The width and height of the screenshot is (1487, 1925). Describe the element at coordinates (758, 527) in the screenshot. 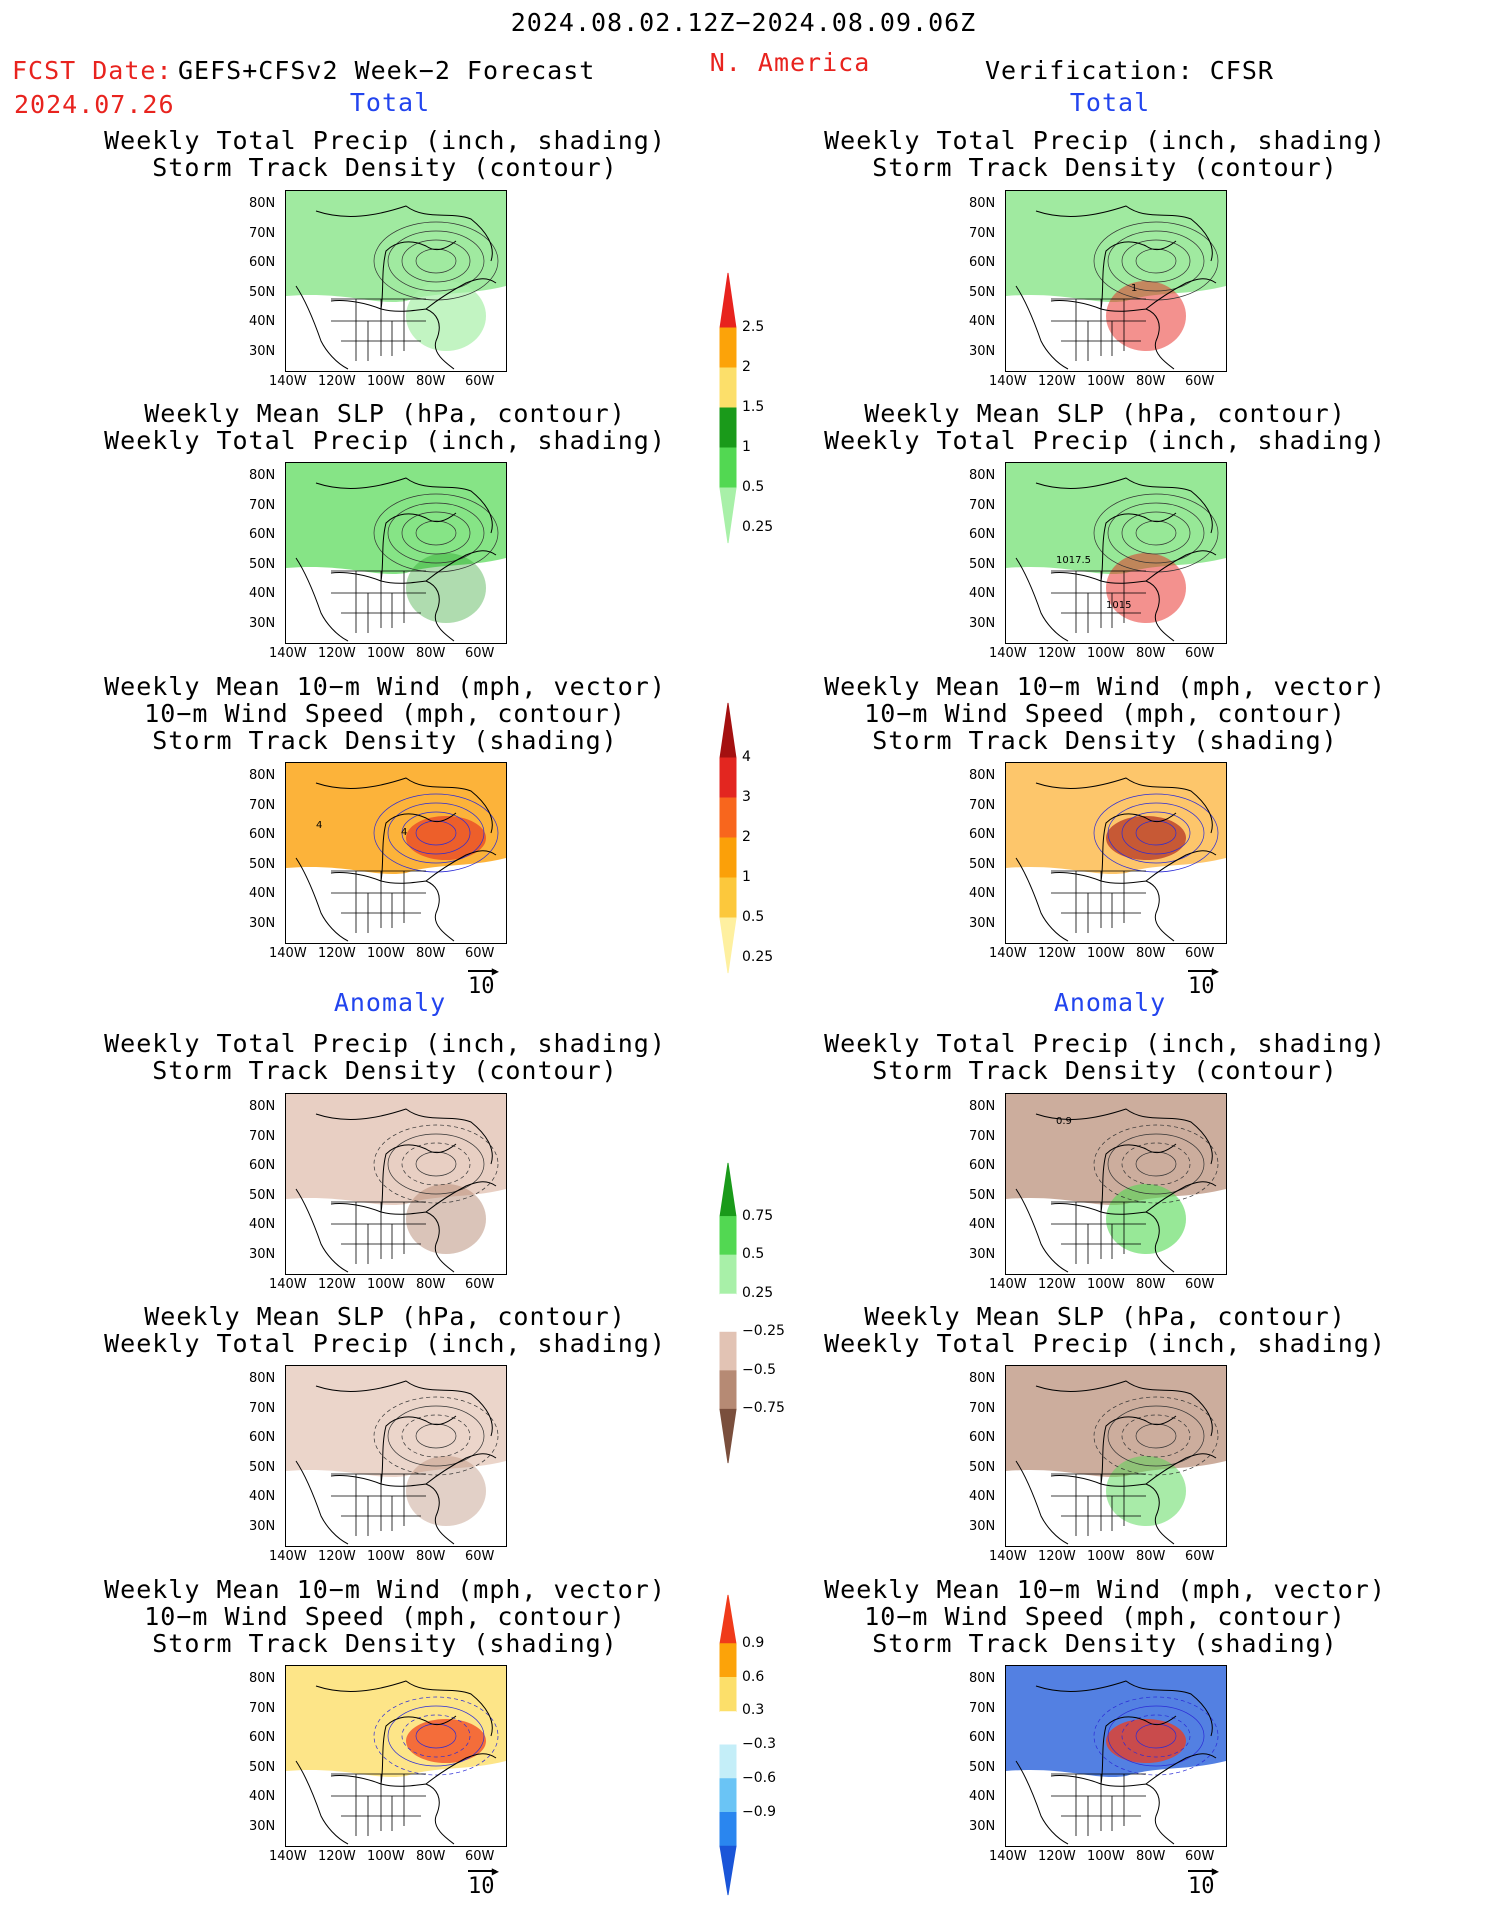

I see `colorbar-tick-label: 0.25` at that location.